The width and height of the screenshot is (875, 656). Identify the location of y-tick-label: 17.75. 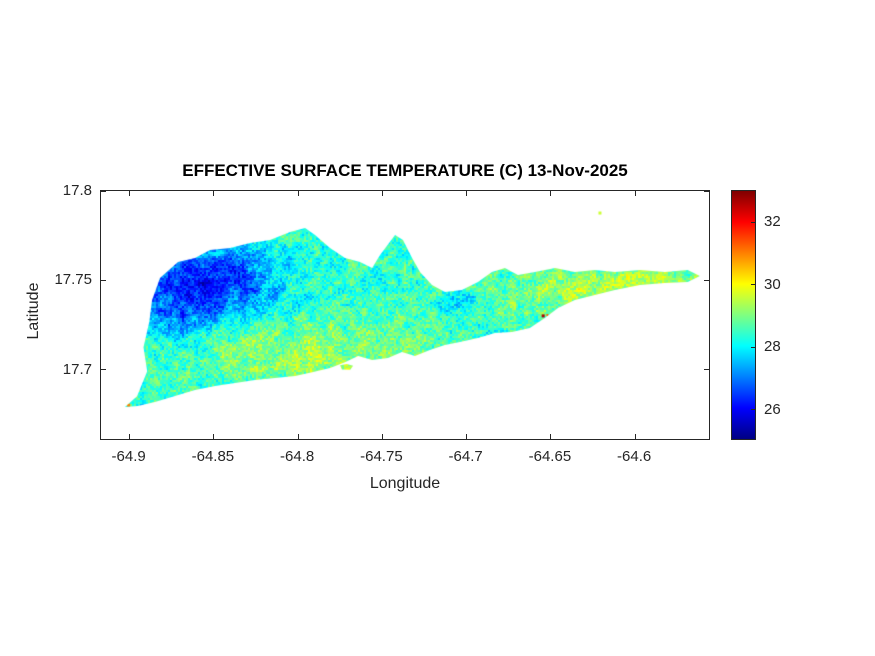
(73, 280).